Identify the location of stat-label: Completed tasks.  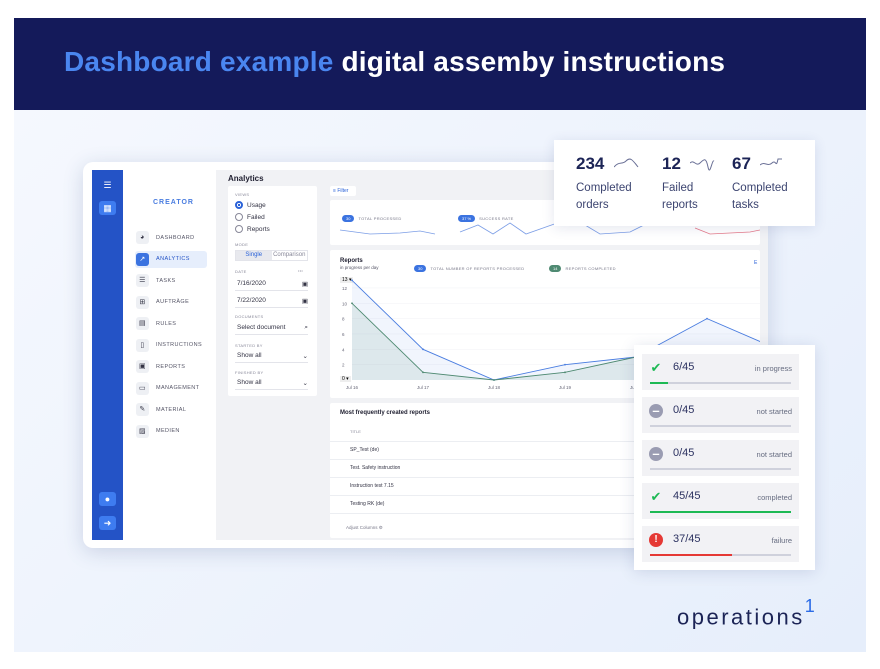
(760, 196).